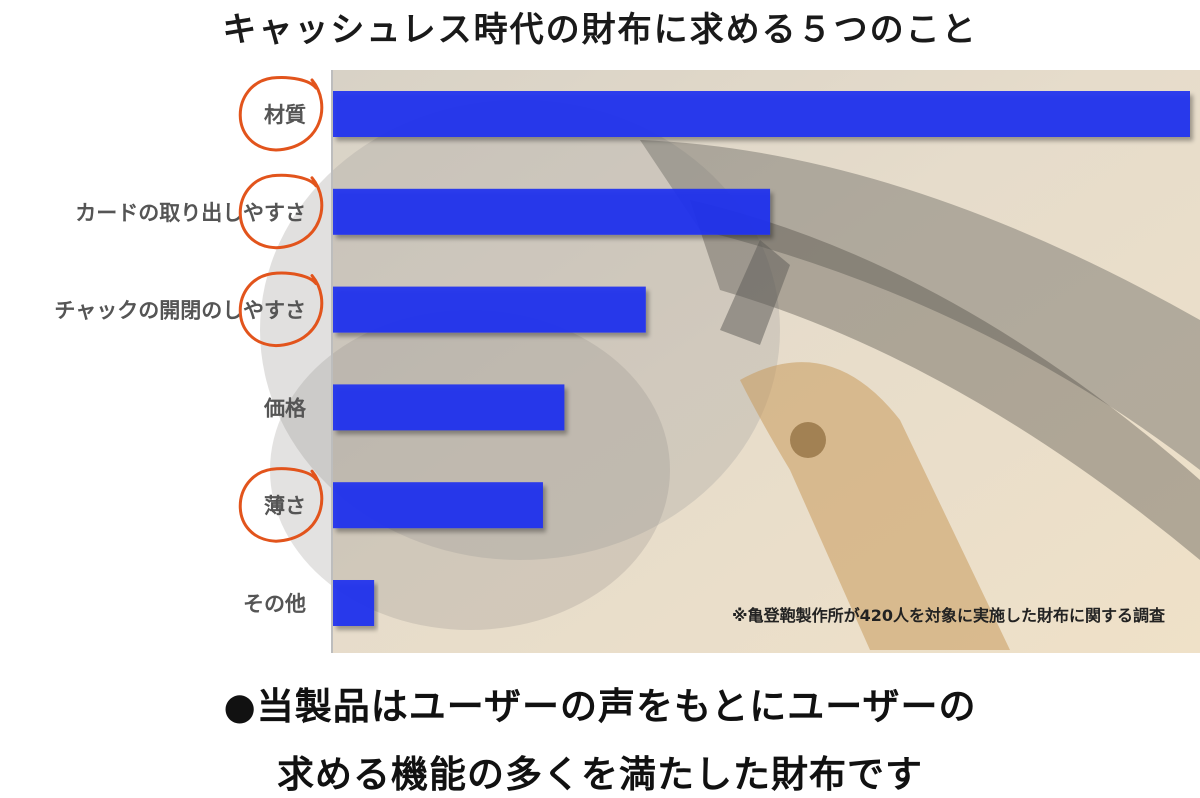 The image size is (1200, 798). What do you see at coordinates (285, 115) in the screenshot?
I see `category-label: 材質` at bounding box center [285, 115].